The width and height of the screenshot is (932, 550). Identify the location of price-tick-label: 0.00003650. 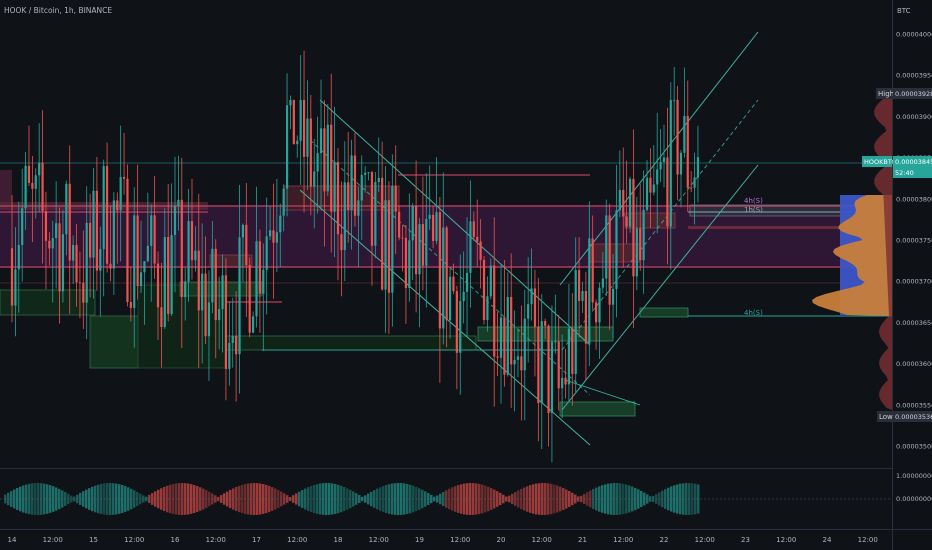
(914, 323).